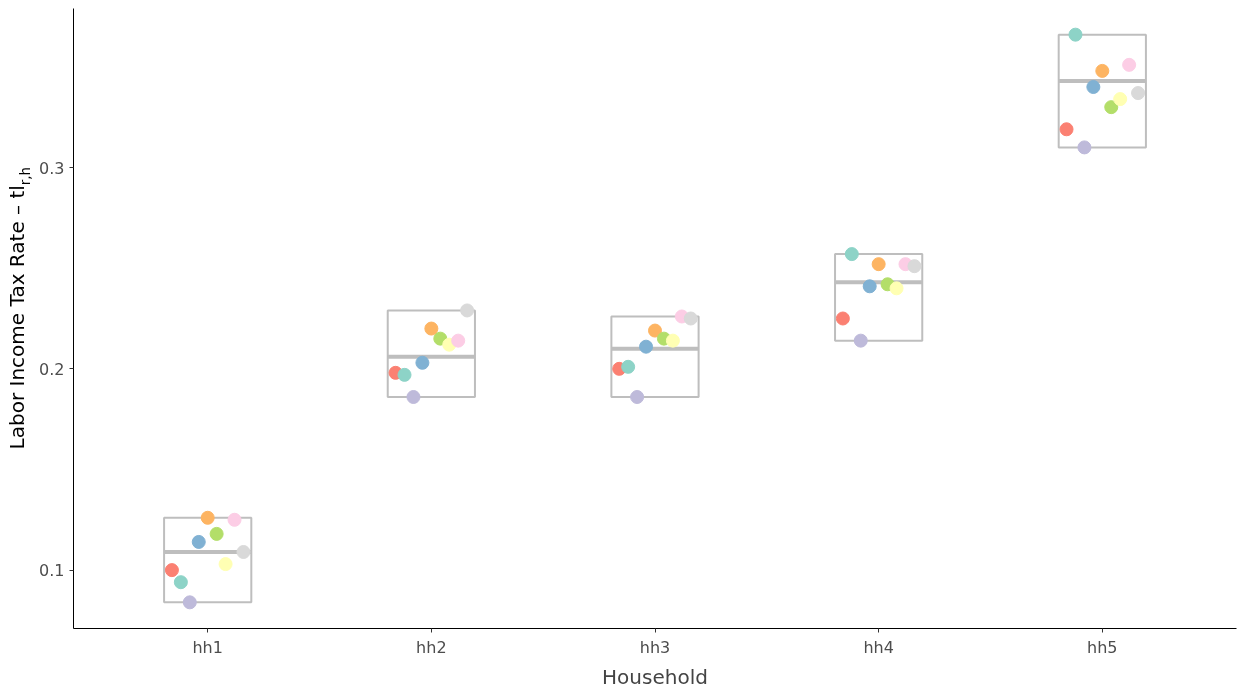  Describe the element at coordinates (655, 647) in the screenshot. I see `x-tick-label: hh3` at that location.